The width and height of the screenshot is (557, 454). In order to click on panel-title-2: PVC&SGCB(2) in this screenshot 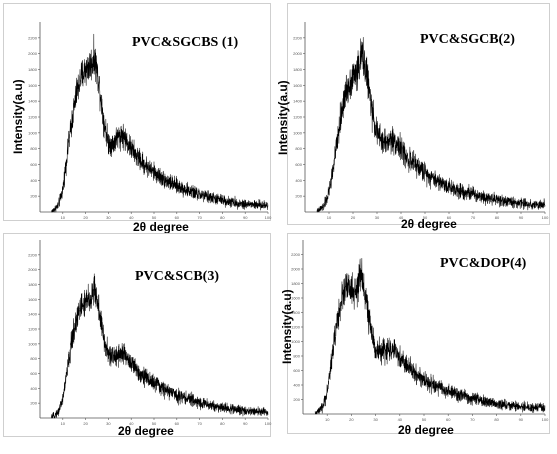, I will do `click(467, 39)`.